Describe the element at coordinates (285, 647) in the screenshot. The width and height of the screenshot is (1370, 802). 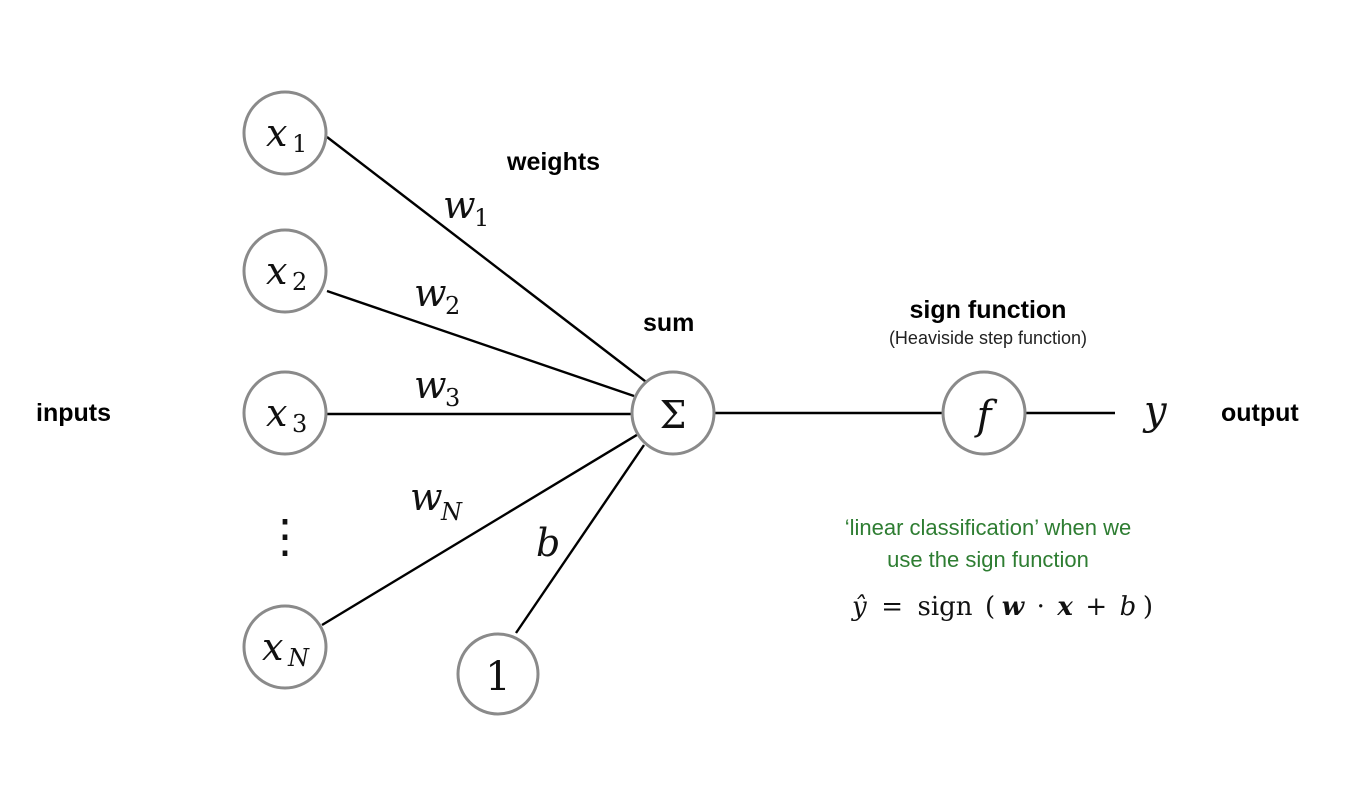
I see `input-node-xN: x N` at that location.